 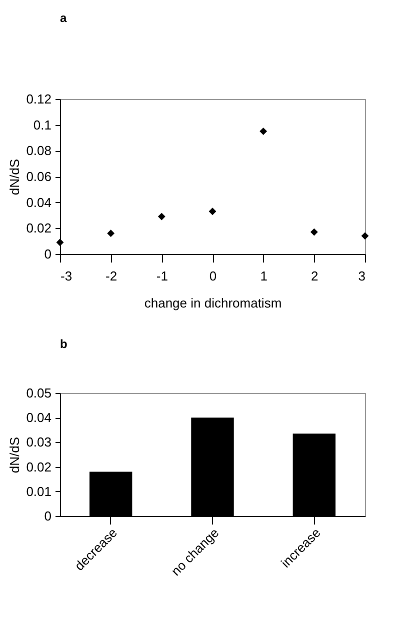 I want to click on y-tick-label: 0.1, so click(x=42, y=124).